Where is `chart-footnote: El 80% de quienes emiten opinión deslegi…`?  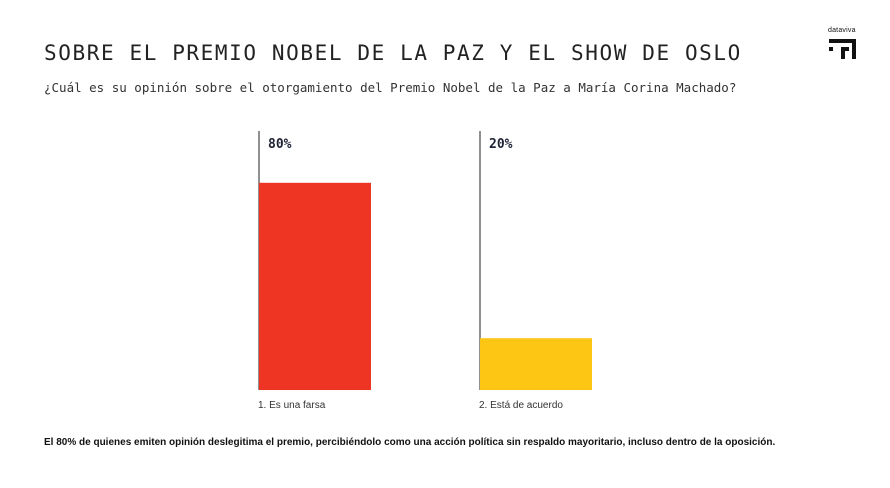
chart-footnote: El 80% de quienes emiten opinión deslegi… is located at coordinates (410, 442).